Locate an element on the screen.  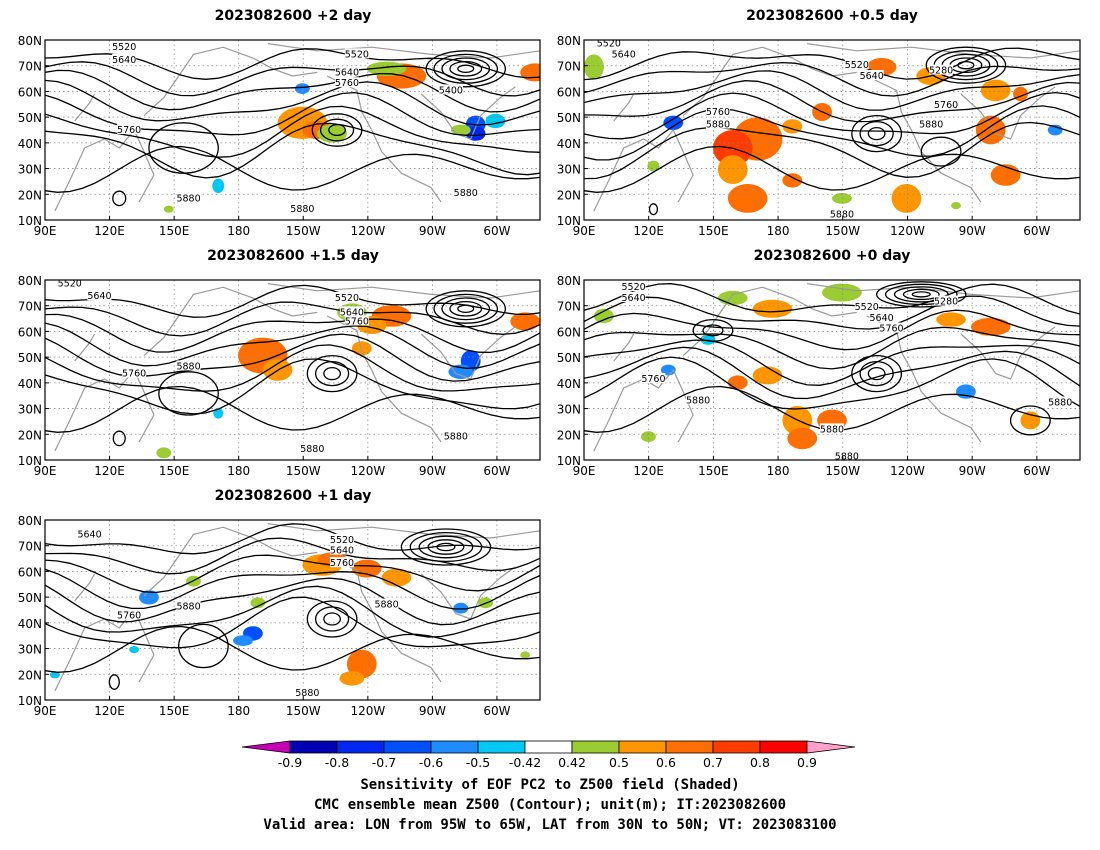
contour-label: 5400 is located at coordinates (451, 90).